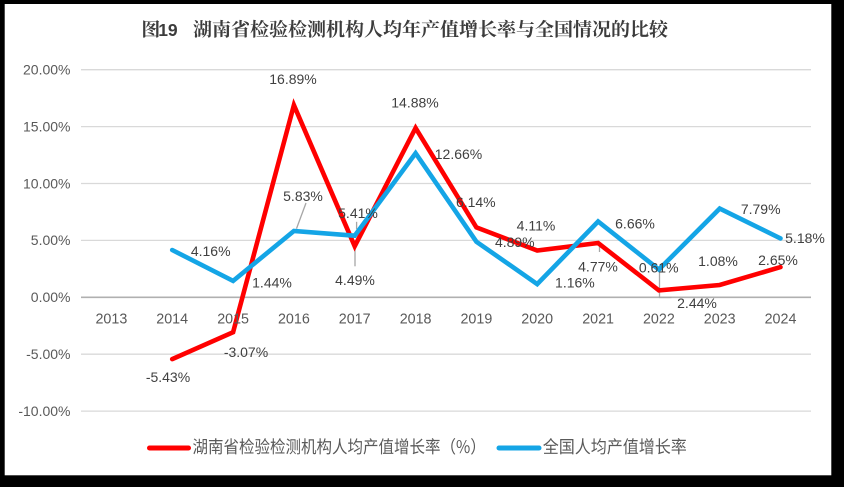 This screenshot has height=487, width=844. I want to click on svg-text: 12.66%, so click(458, 154).